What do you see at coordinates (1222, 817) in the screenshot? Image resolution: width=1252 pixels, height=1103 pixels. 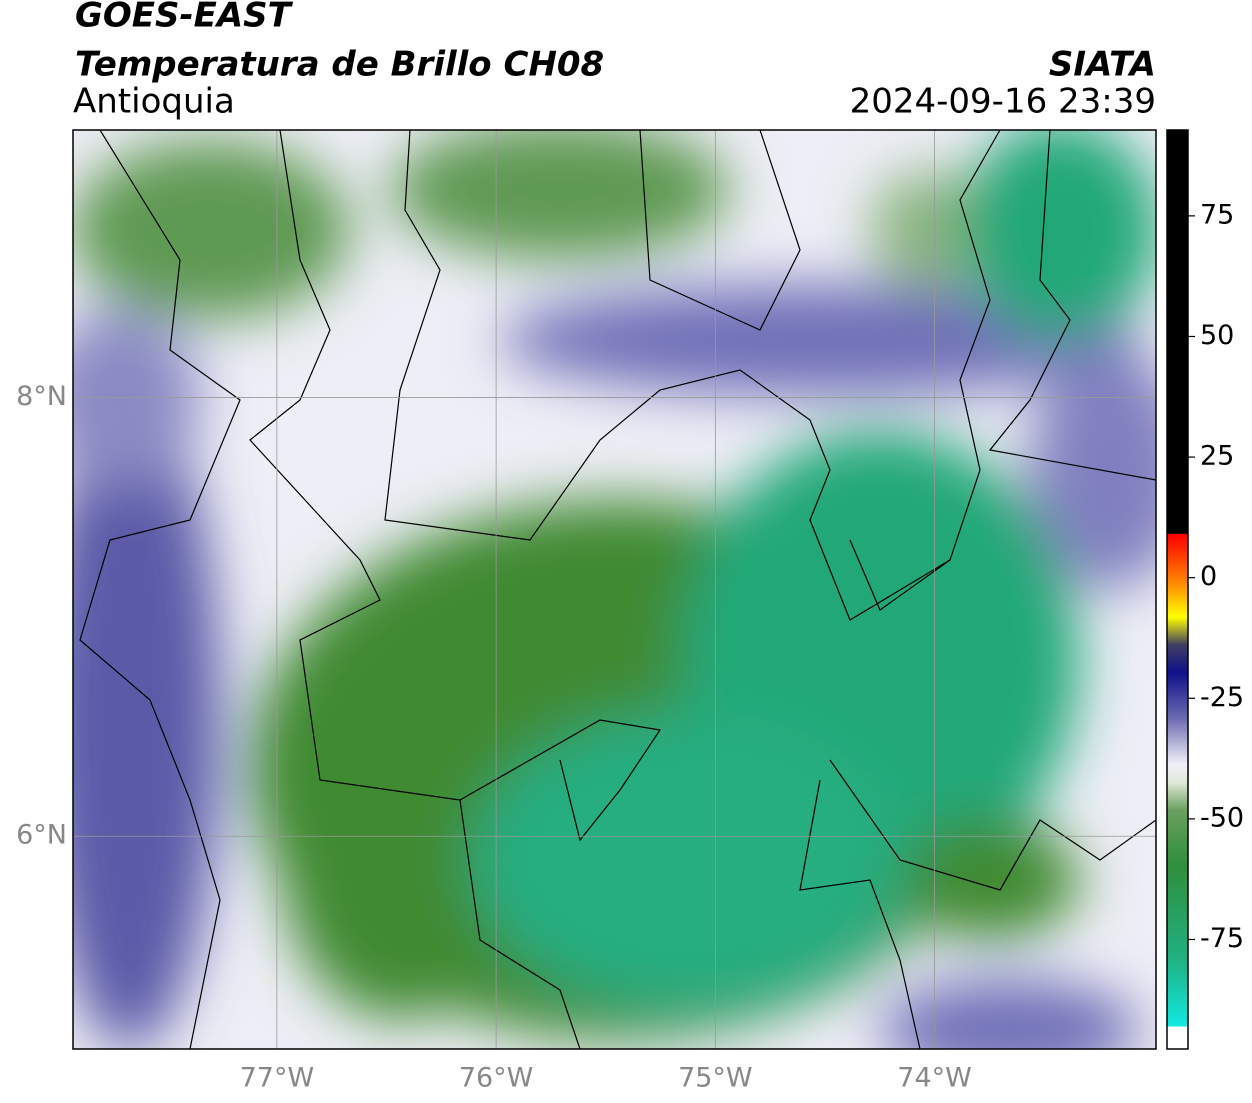 I see `colorbar-tick-label: -50` at bounding box center [1222, 817].